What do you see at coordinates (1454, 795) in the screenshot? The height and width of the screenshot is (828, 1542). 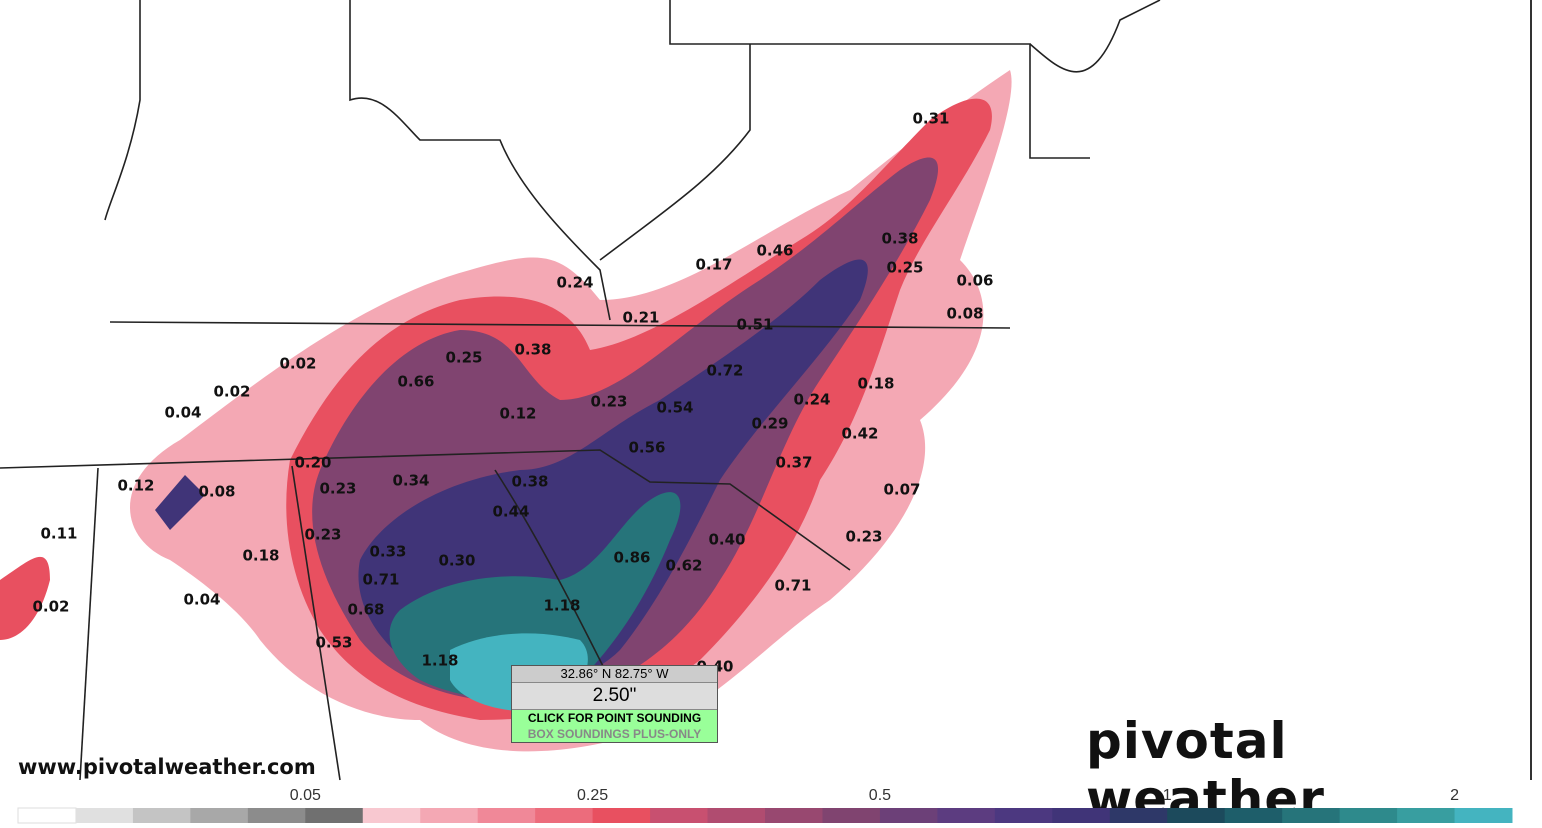 I see `colorbar-tick-label: 2` at bounding box center [1454, 795].